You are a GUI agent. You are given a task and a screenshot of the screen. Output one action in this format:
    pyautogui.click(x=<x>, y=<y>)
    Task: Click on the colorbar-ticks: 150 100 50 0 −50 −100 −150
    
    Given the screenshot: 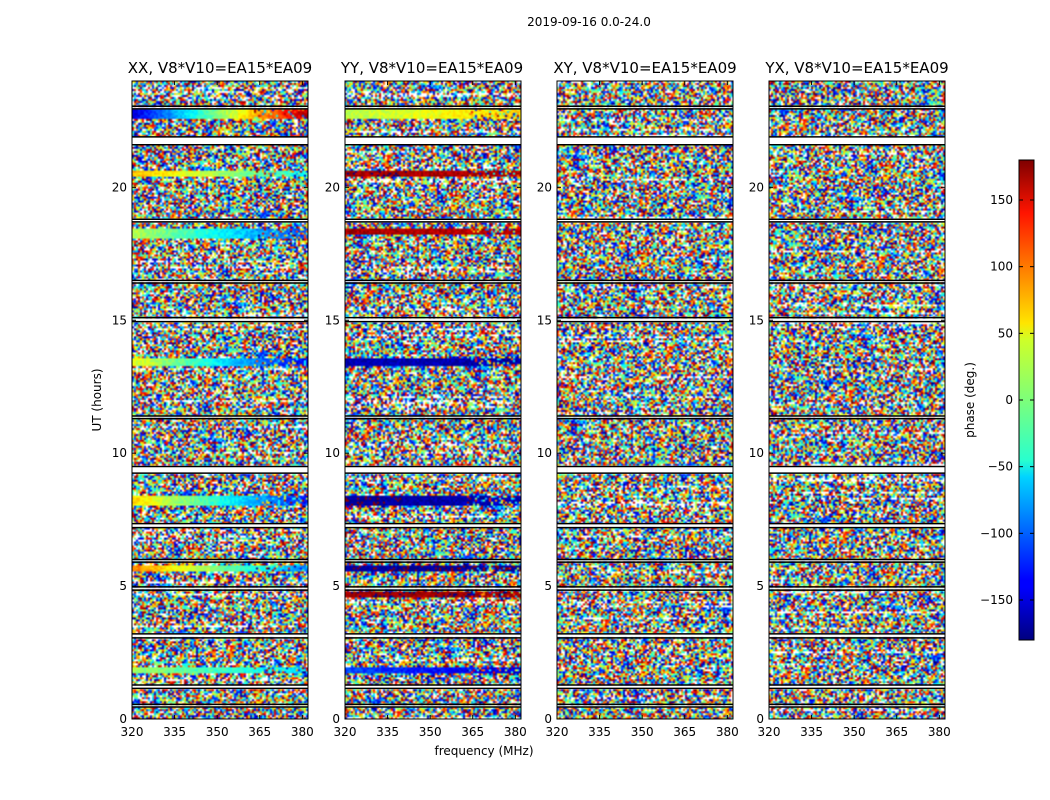 What is the action you would take?
    pyautogui.click(x=1007, y=400)
    